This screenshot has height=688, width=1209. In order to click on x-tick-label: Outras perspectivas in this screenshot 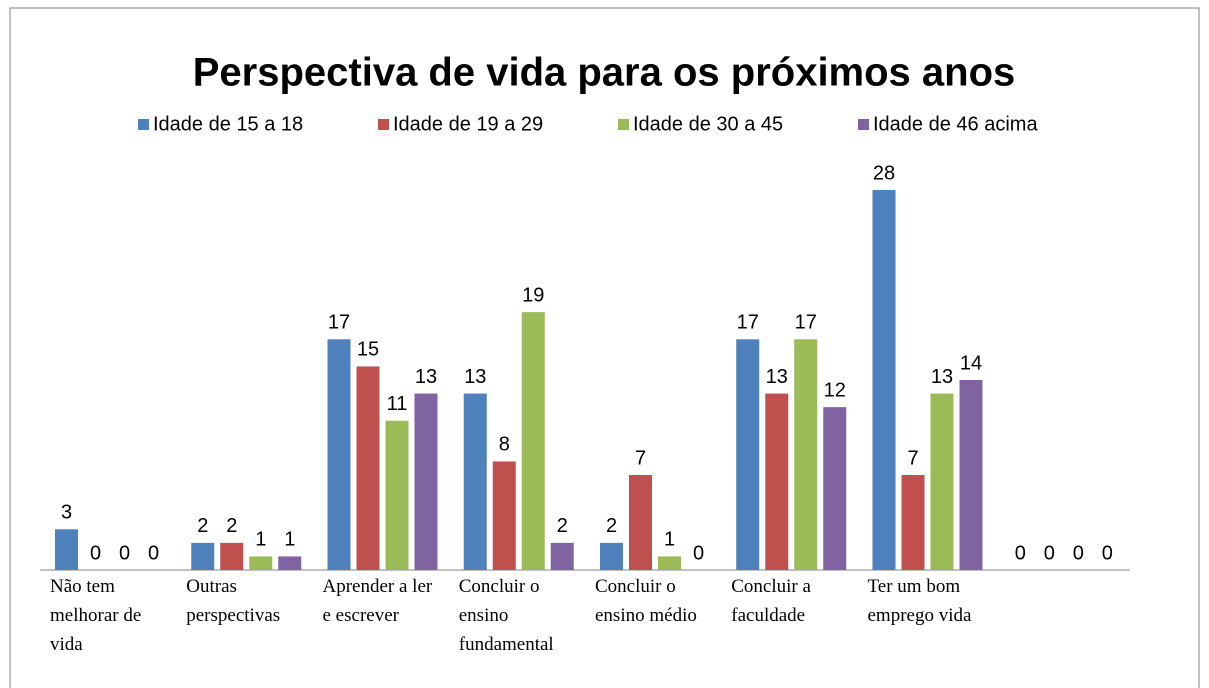, I will do `click(233, 601)`.